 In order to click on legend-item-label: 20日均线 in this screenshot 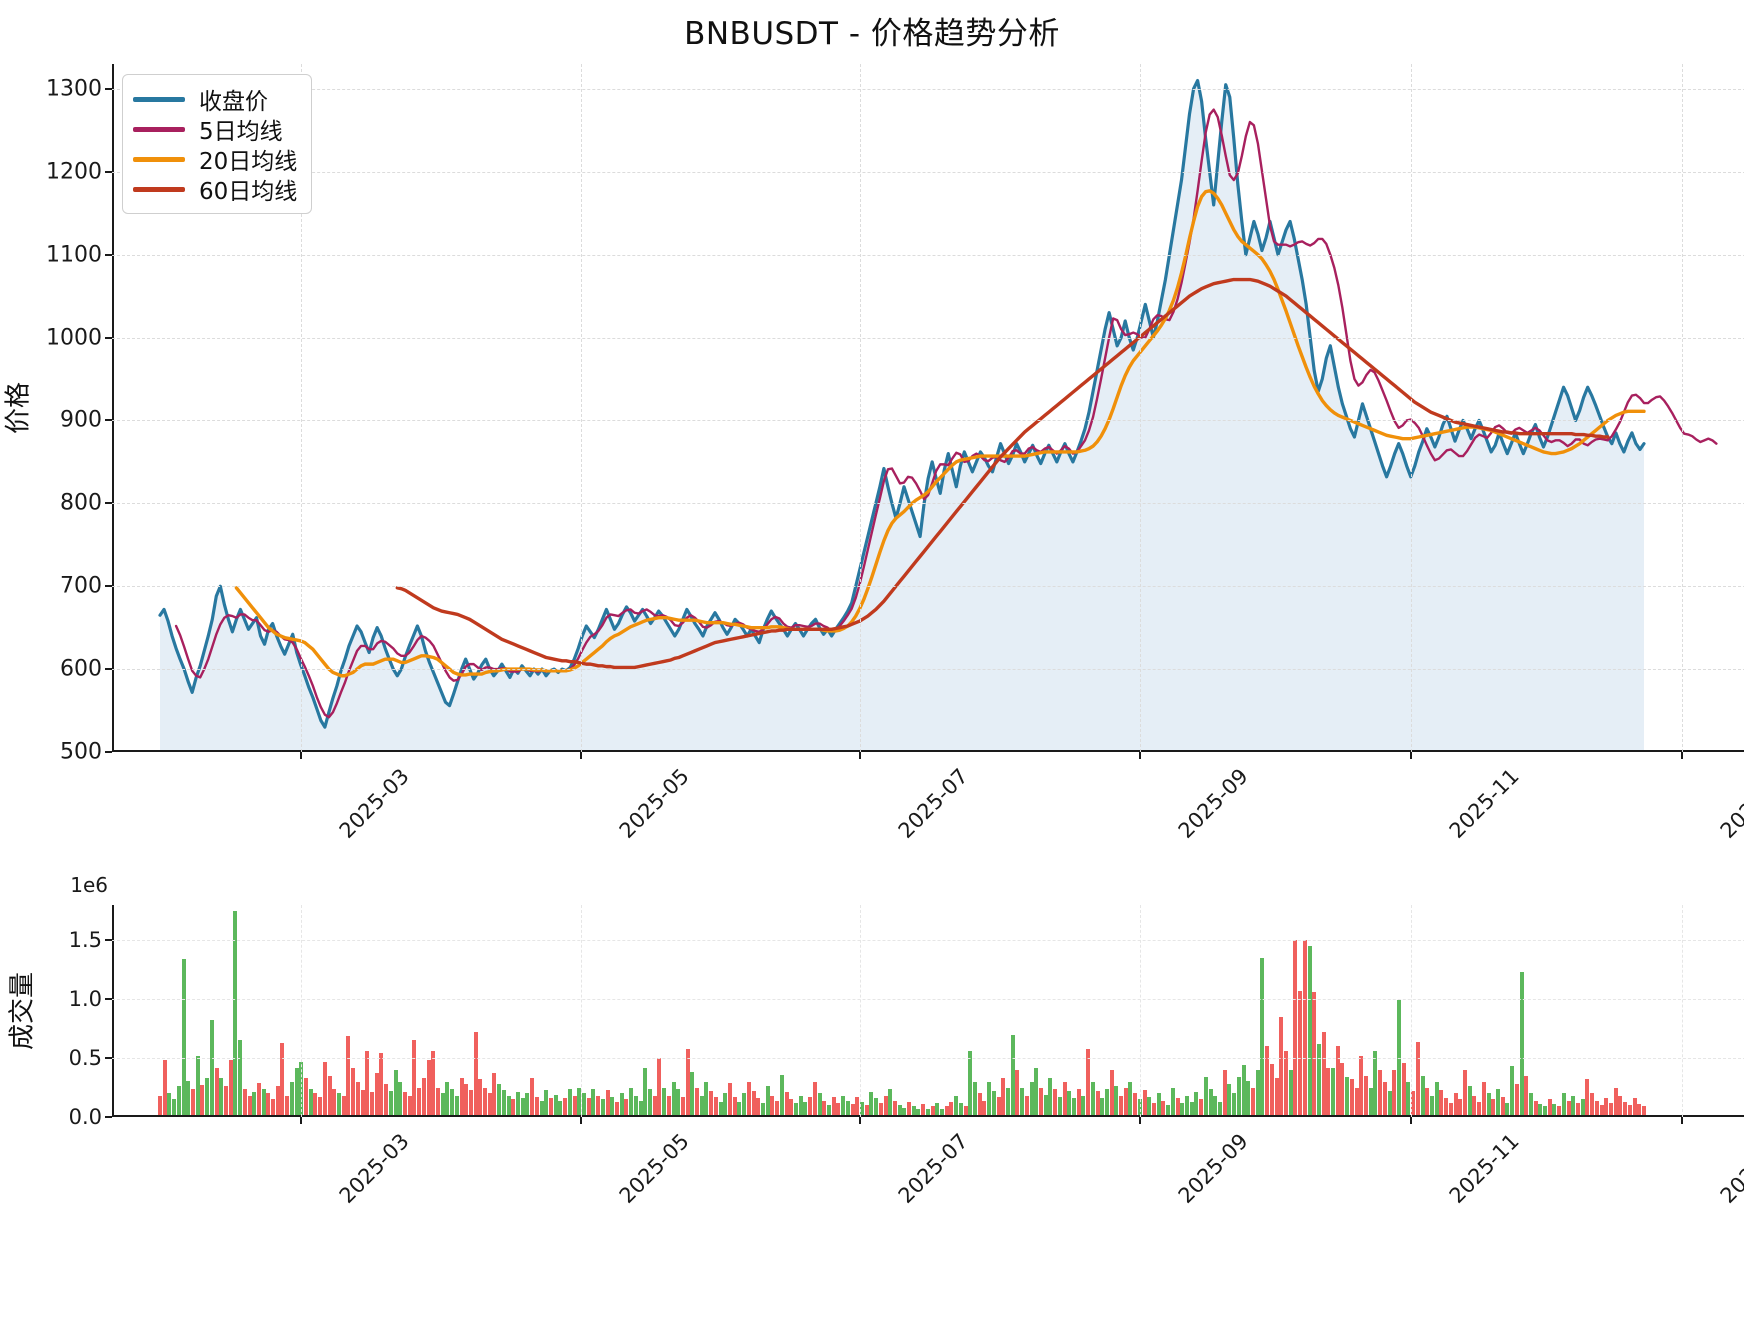, I will do `click(248, 162)`.